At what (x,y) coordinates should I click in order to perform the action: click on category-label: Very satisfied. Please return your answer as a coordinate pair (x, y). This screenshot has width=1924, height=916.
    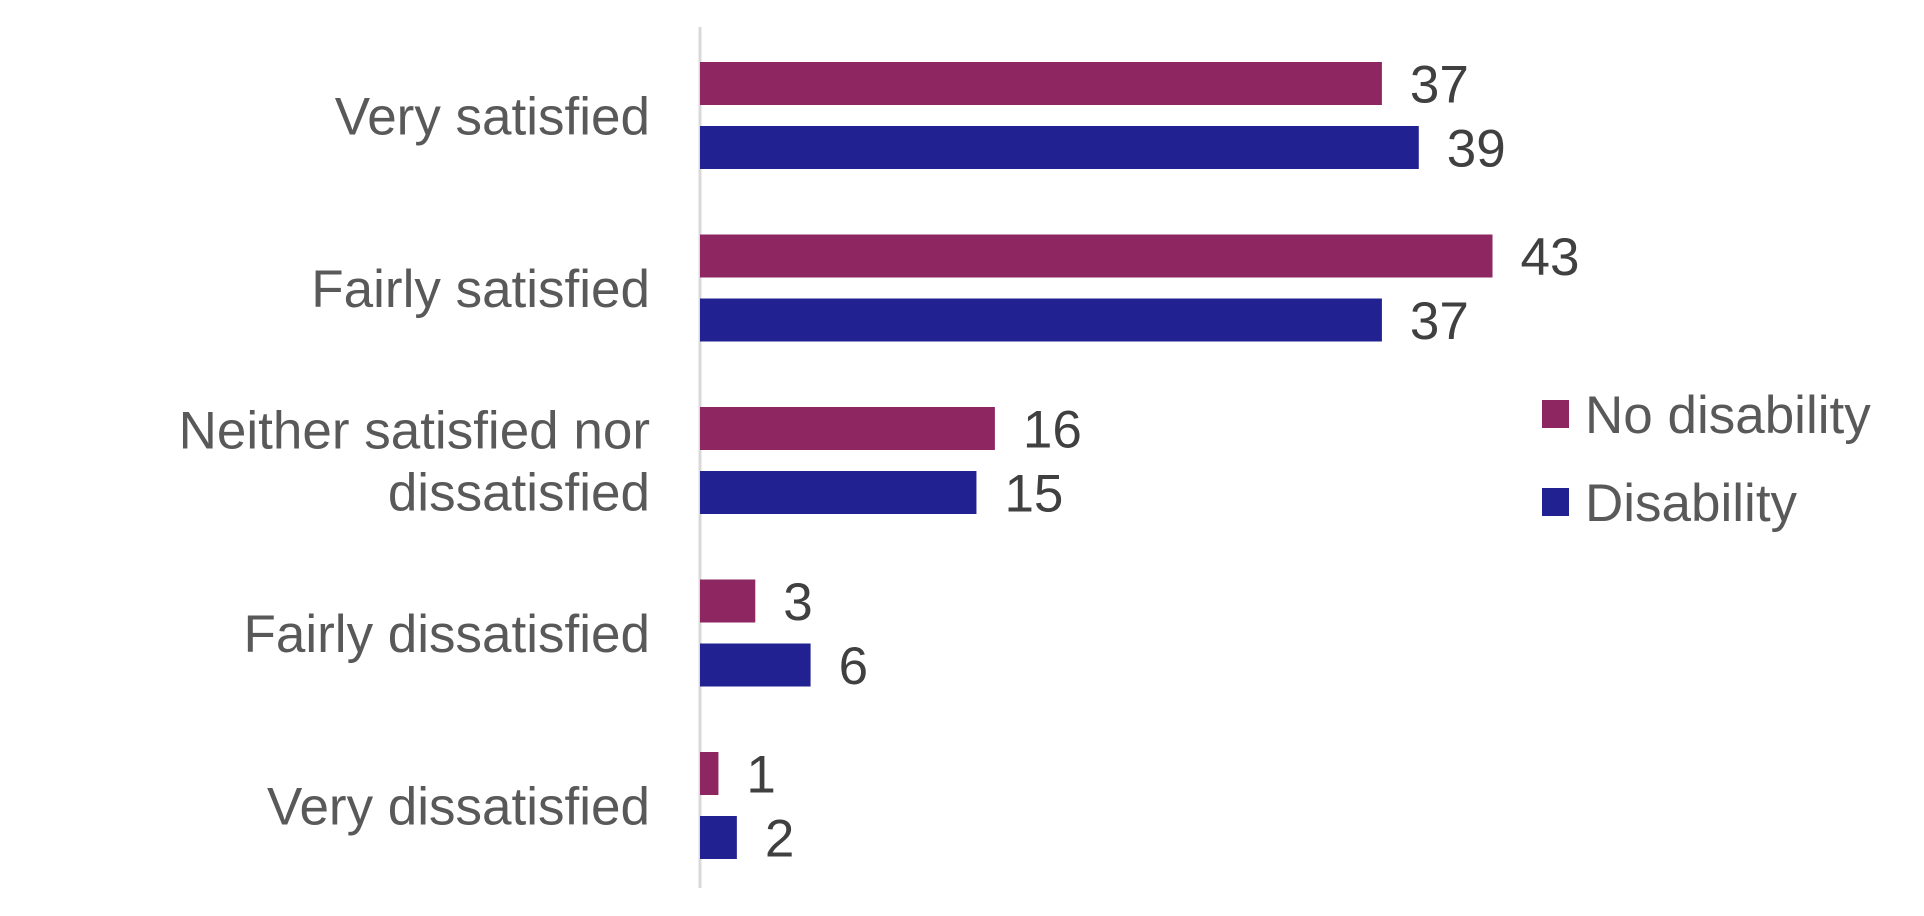
    Looking at the image, I should click on (492, 117).